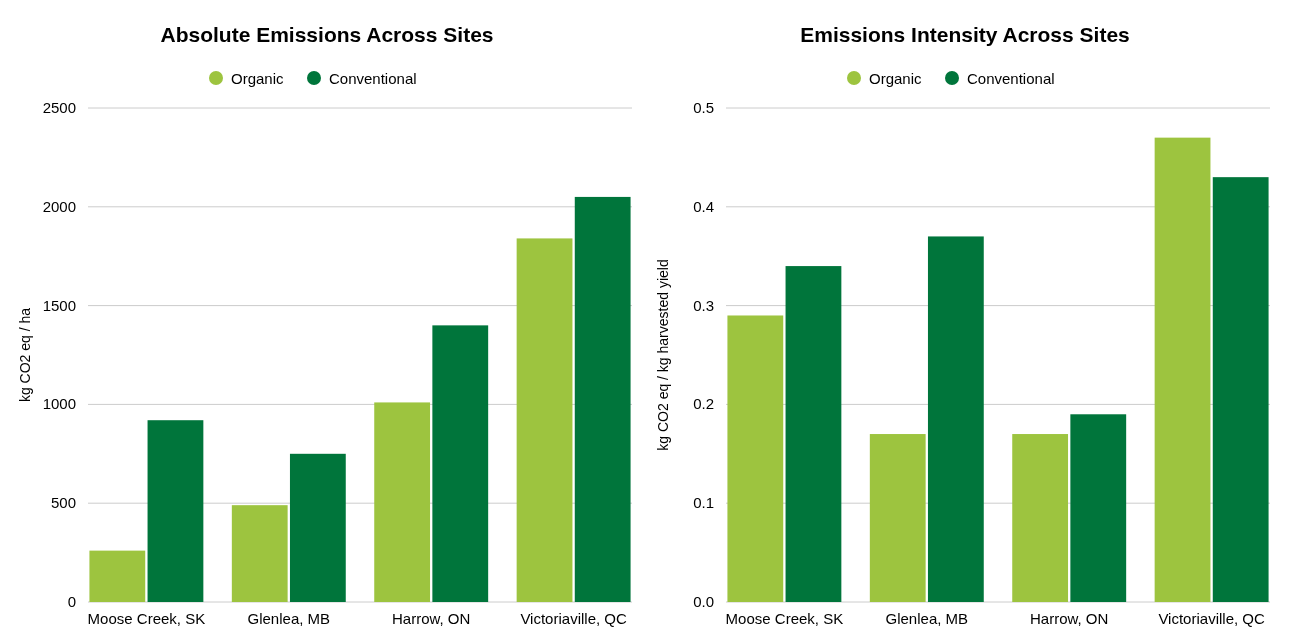 The width and height of the screenshot is (1292, 644). What do you see at coordinates (663, 355) in the screenshot?
I see `y-axis-title: kg CO2 eq / kg harvested yield` at bounding box center [663, 355].